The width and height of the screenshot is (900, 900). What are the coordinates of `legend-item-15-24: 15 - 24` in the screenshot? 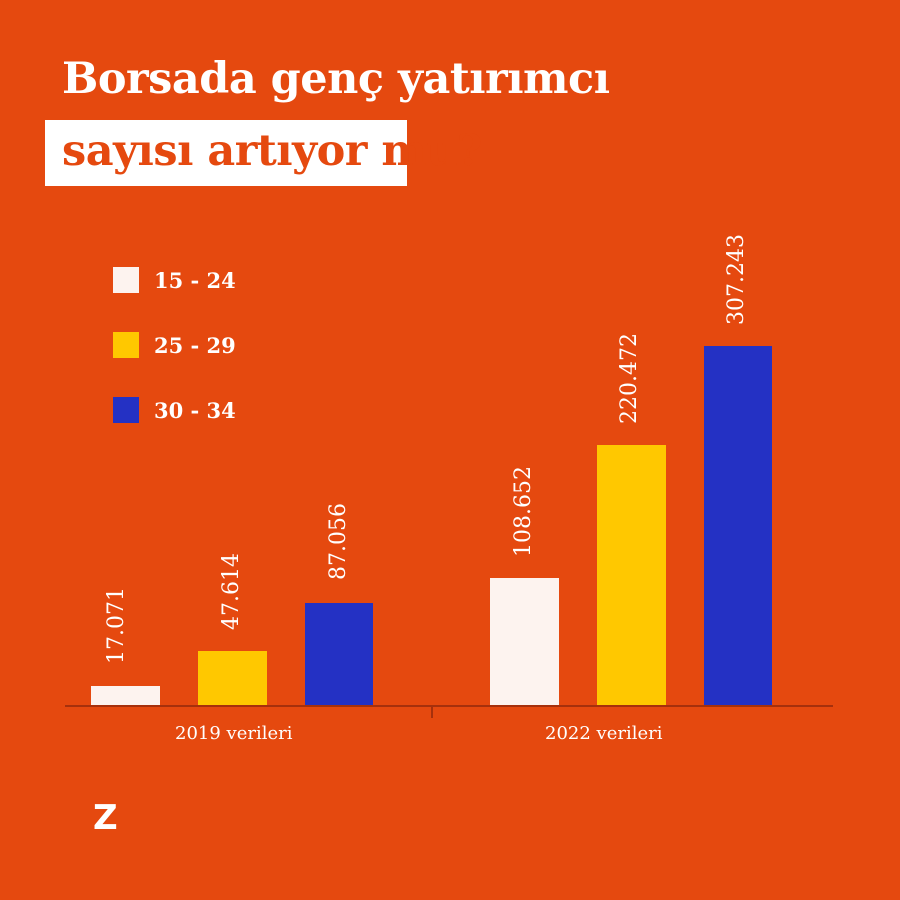 It's located at (174, 280).